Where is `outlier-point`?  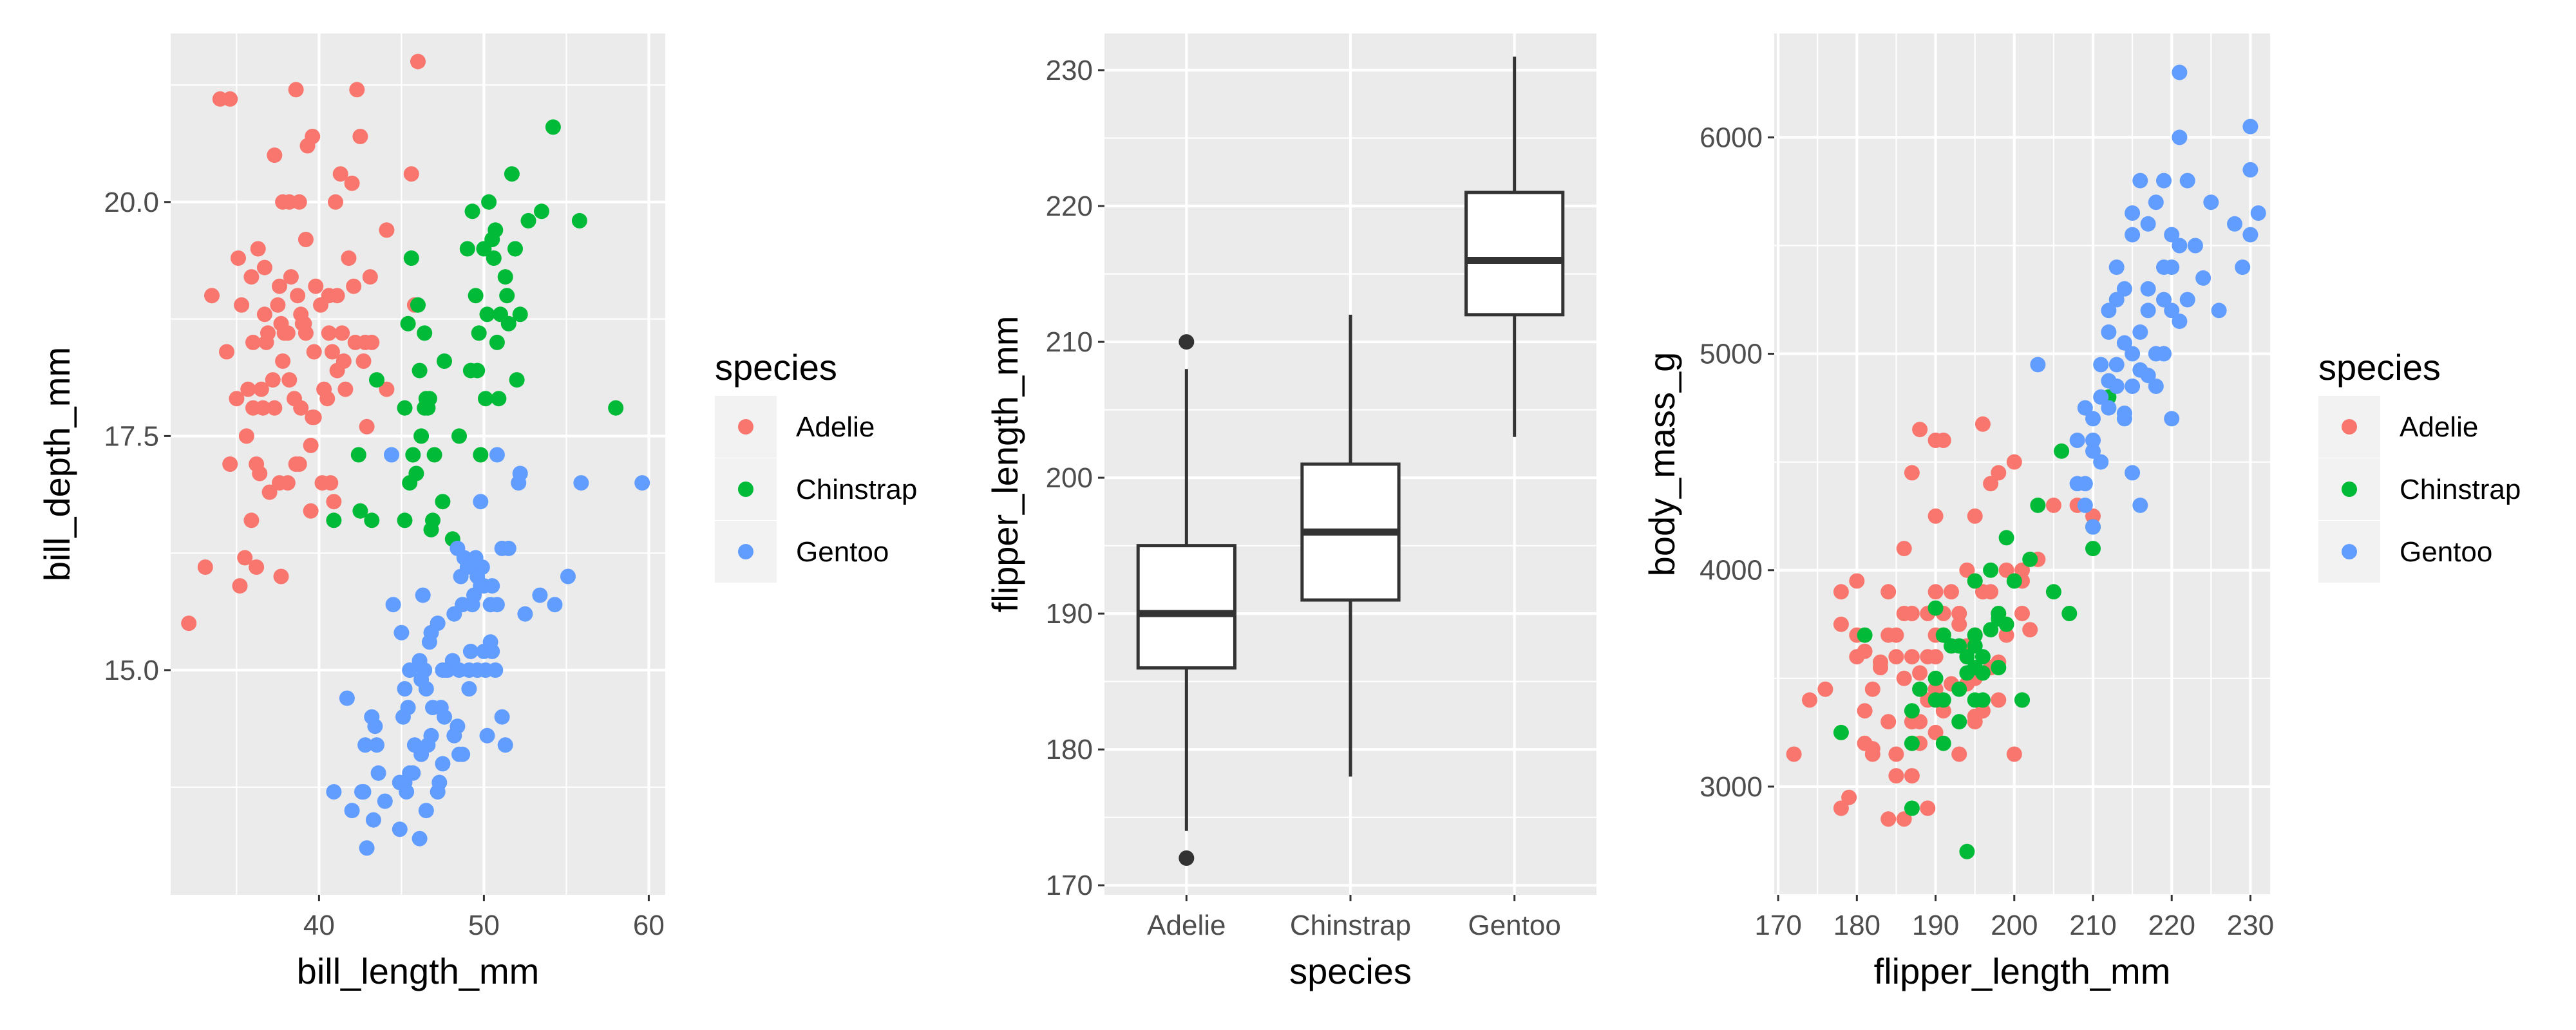
outlier-point is located at coordinates (1187, 858).